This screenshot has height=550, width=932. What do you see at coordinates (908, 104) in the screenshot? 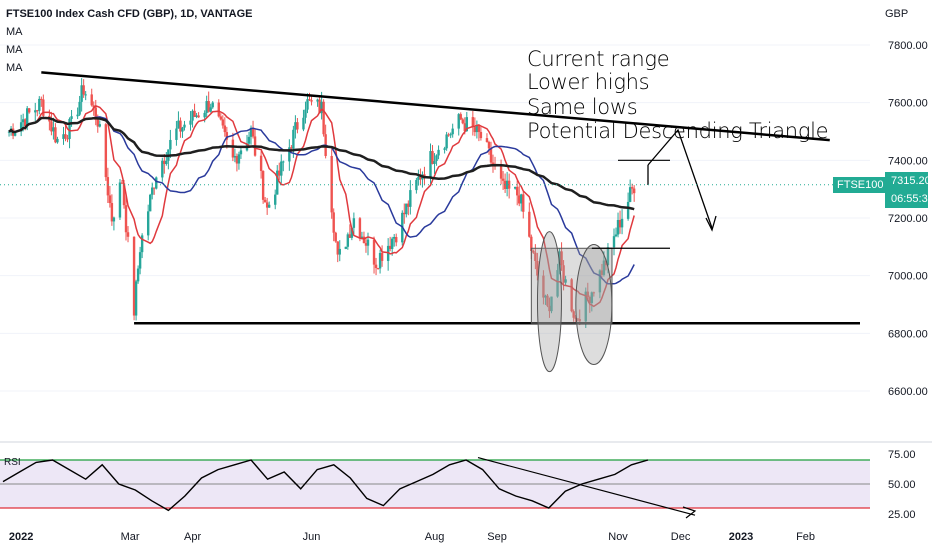
I see `price-tick-label: 7600.00` at bounding box center [908, 104].